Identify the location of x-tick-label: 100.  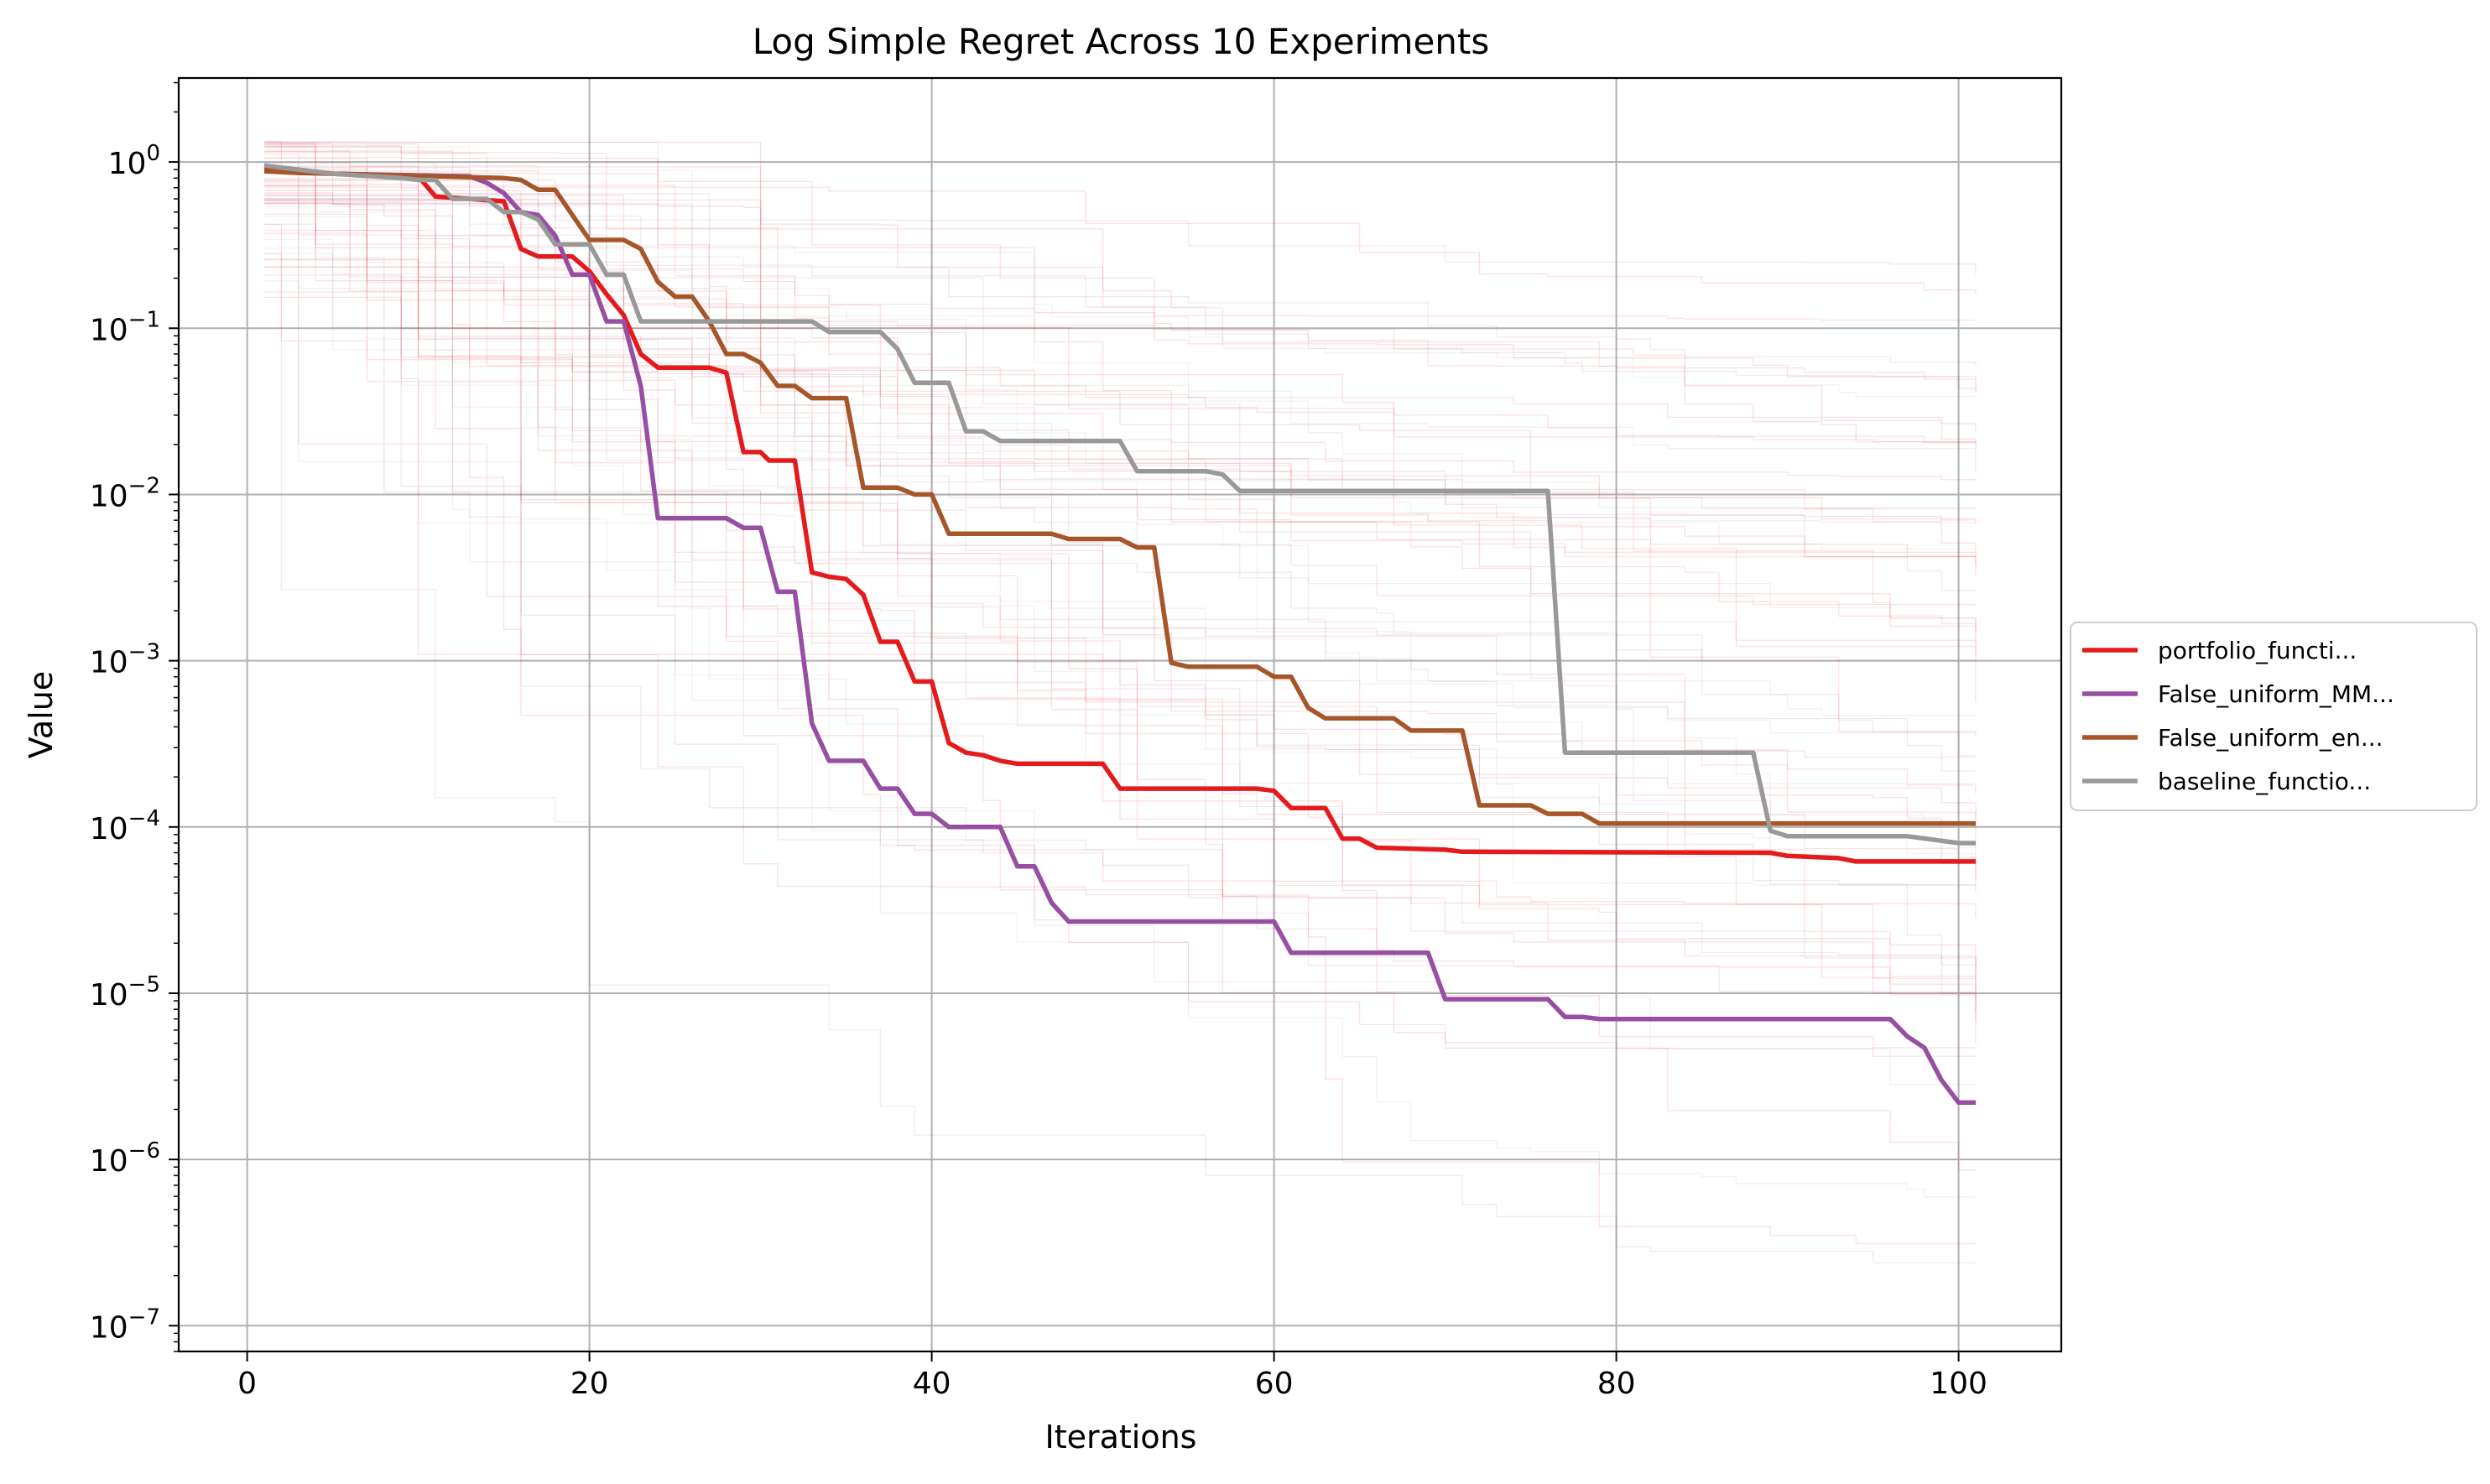
(1958, 1384).